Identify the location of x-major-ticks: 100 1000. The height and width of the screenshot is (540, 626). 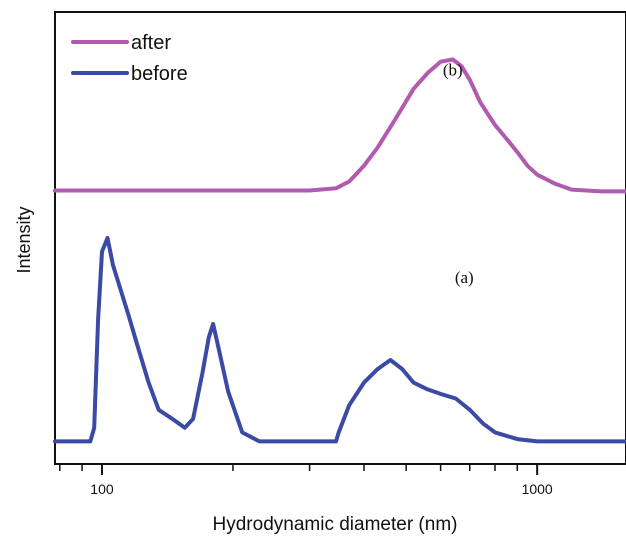
(321, 480).